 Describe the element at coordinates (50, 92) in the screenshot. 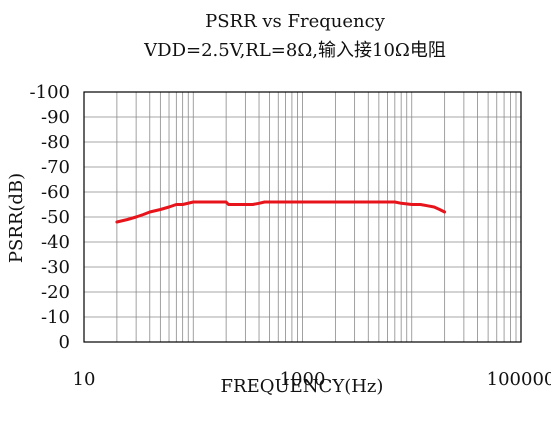

I see `y-tick-label: -100` at that location.